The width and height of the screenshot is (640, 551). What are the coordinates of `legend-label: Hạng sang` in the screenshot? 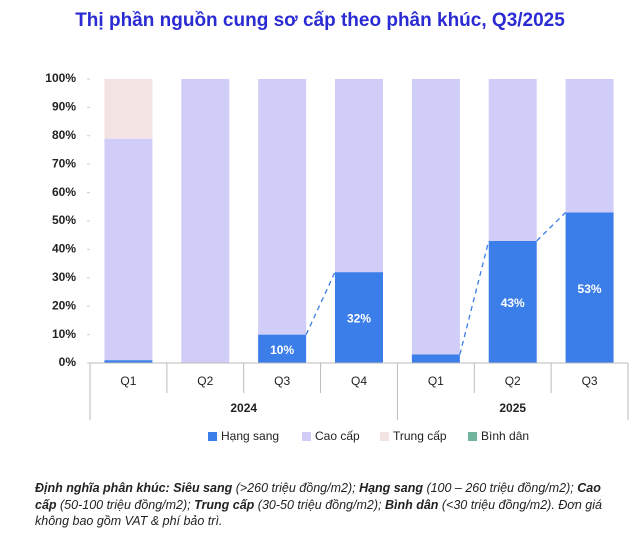 It's located at (250, 436).